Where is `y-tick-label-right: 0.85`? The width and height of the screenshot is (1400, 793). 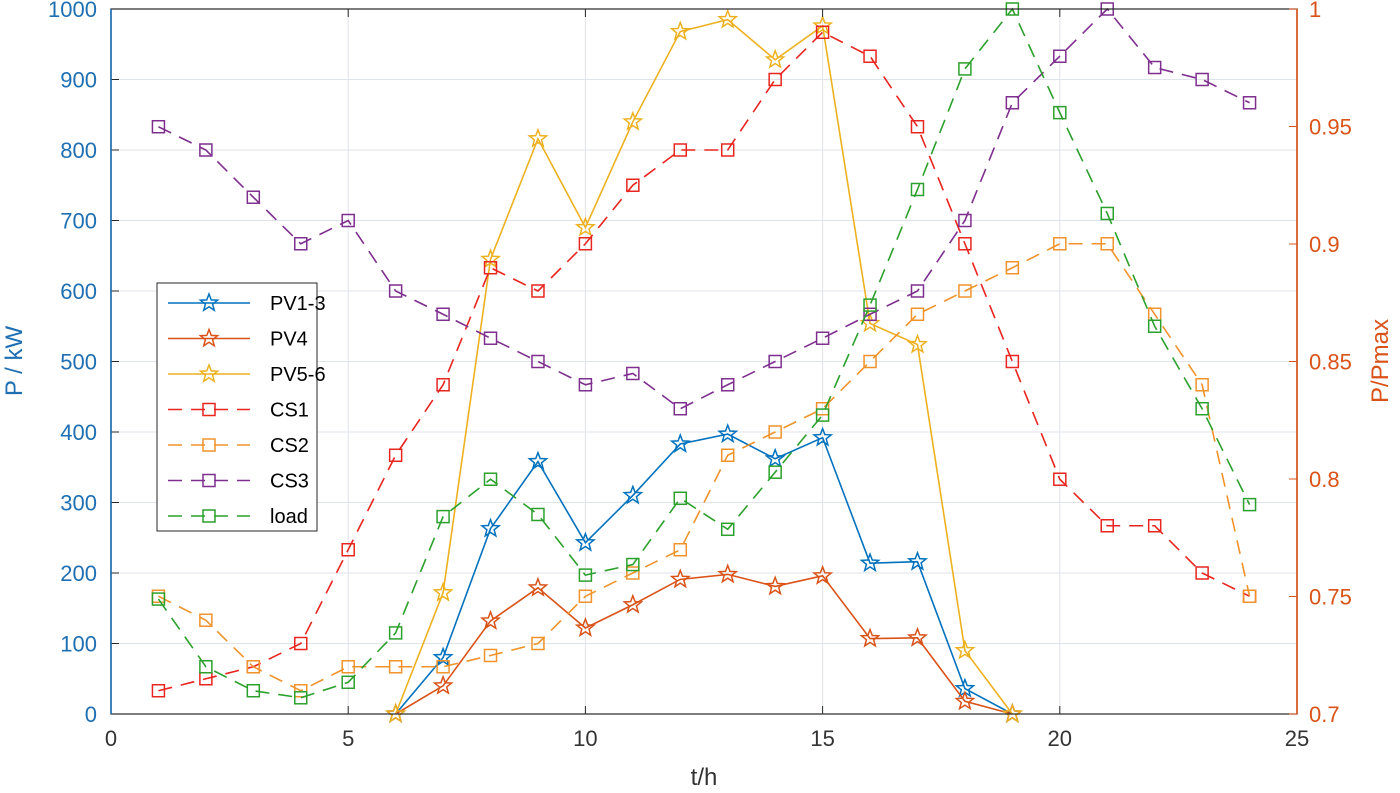 y-tick-label-right: 0.85 is located at coordinates (1330, 362).